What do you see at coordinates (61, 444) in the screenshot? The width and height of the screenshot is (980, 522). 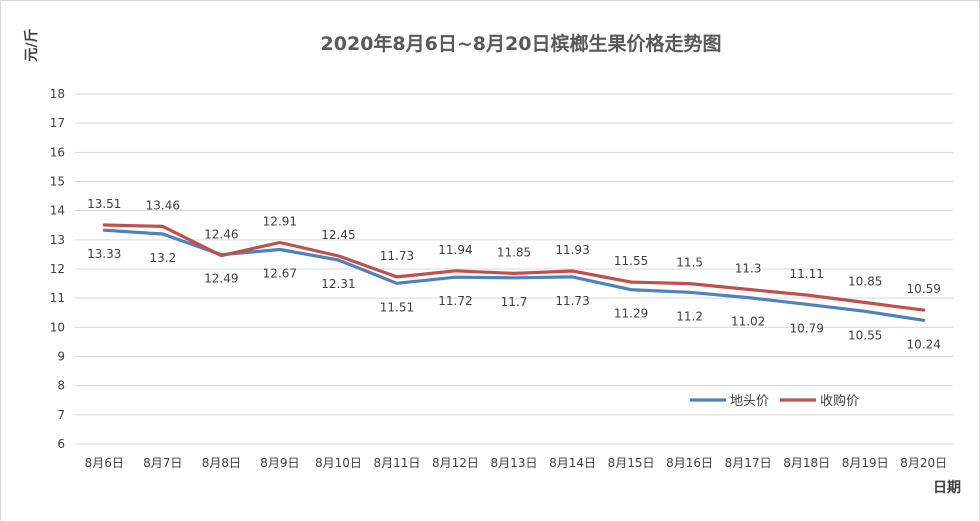 I see `y-tick-label: 6` at bounding box center [61, 444].